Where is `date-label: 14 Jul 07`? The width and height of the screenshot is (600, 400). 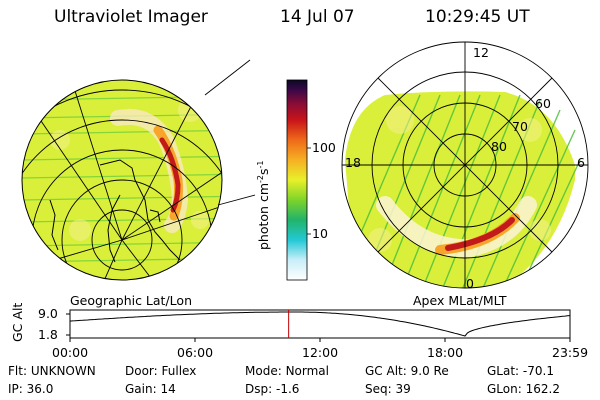
date-label: 14 Jul 07 is located at coordinates (317, 17).